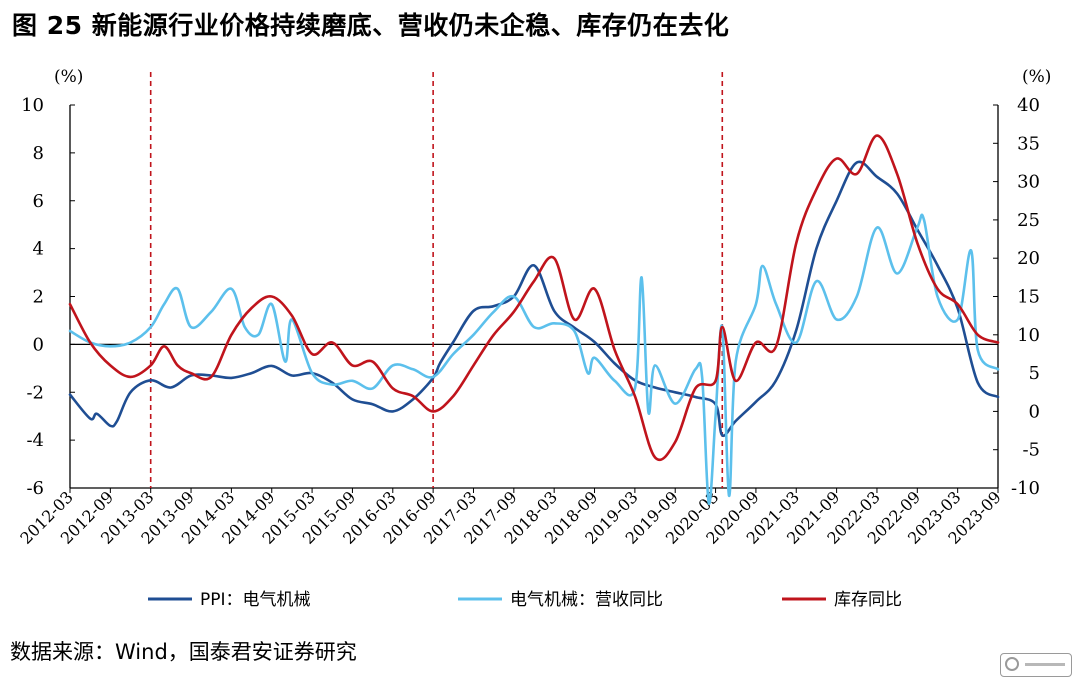 The width and height of the screenshot is (1080, 683). Describe the element at coordinates (371, 25) in the screenshot. I see `chart-title: 图 25 新能源行业价格持续磨底、营收仍未企稳、库存仍在去化` at that location.